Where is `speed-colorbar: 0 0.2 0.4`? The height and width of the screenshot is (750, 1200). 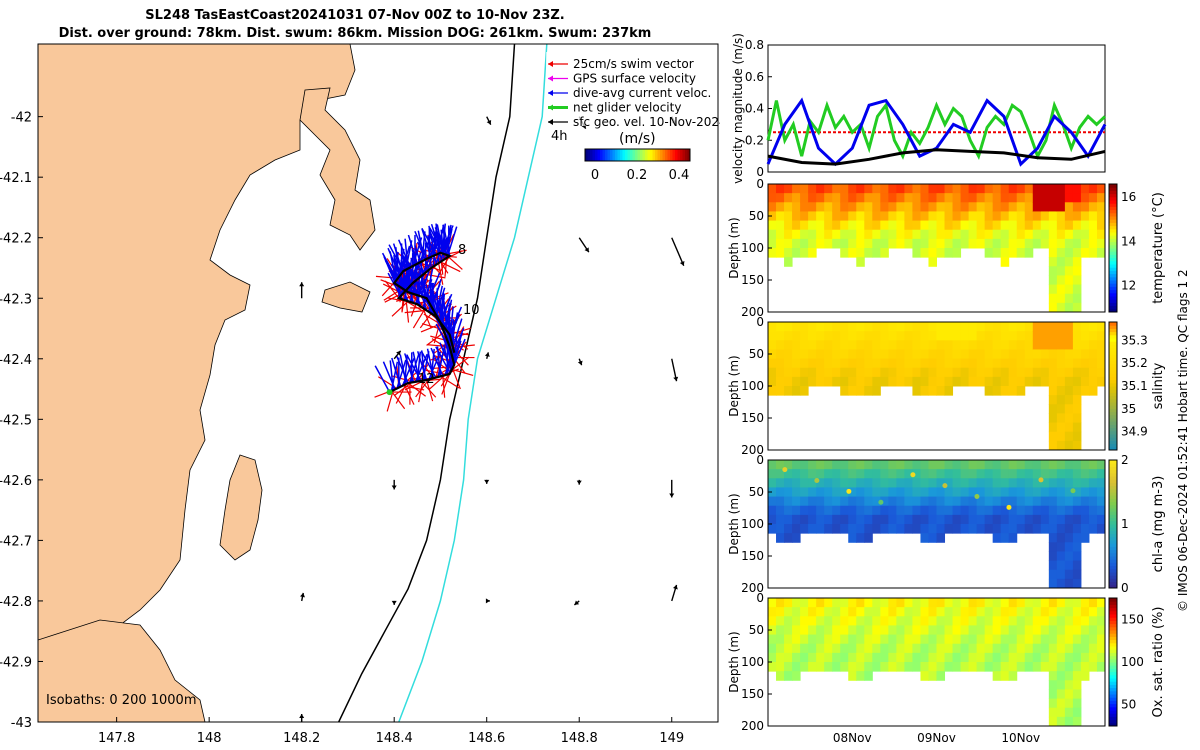 speed-colorbar: 0 0.2 0.4 is located at coordinates (637, 165).